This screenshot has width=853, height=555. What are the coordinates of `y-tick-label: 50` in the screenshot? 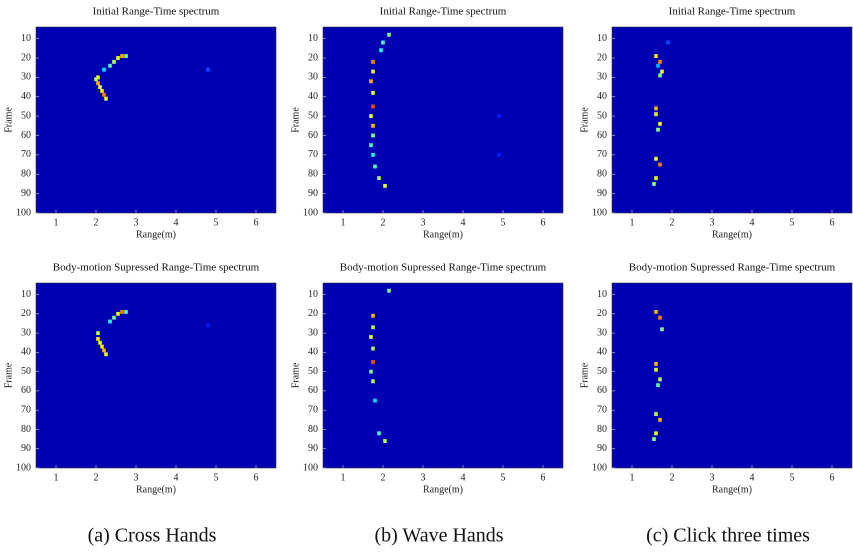 It's located at (313, 371).